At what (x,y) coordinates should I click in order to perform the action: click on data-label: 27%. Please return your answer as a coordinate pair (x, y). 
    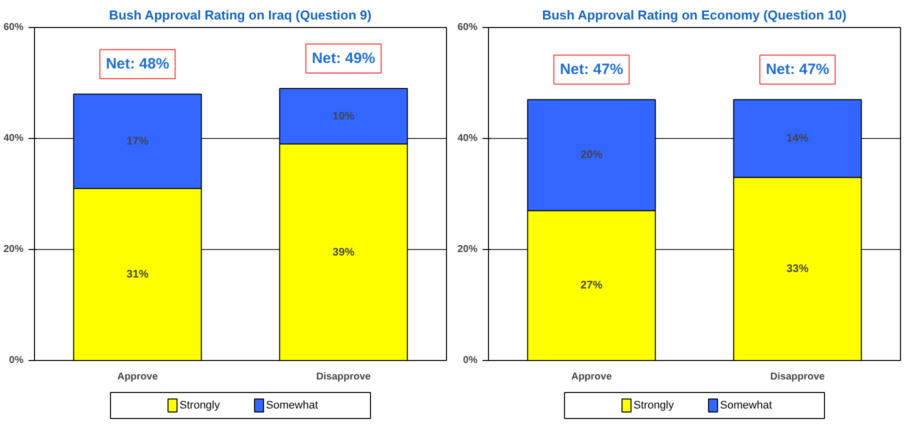
    Looking at the image, I should click on (591, 286).